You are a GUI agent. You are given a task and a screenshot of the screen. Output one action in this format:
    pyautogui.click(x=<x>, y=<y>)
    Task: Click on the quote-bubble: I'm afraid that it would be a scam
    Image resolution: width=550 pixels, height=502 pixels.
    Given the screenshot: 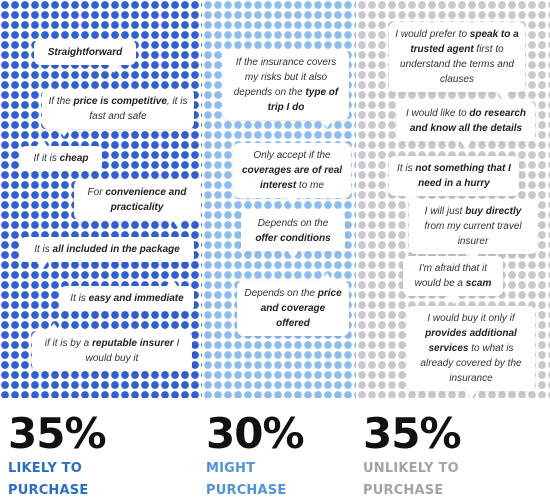 What is the action you would take?
    pyautogui.click(x=453, y=280)
    